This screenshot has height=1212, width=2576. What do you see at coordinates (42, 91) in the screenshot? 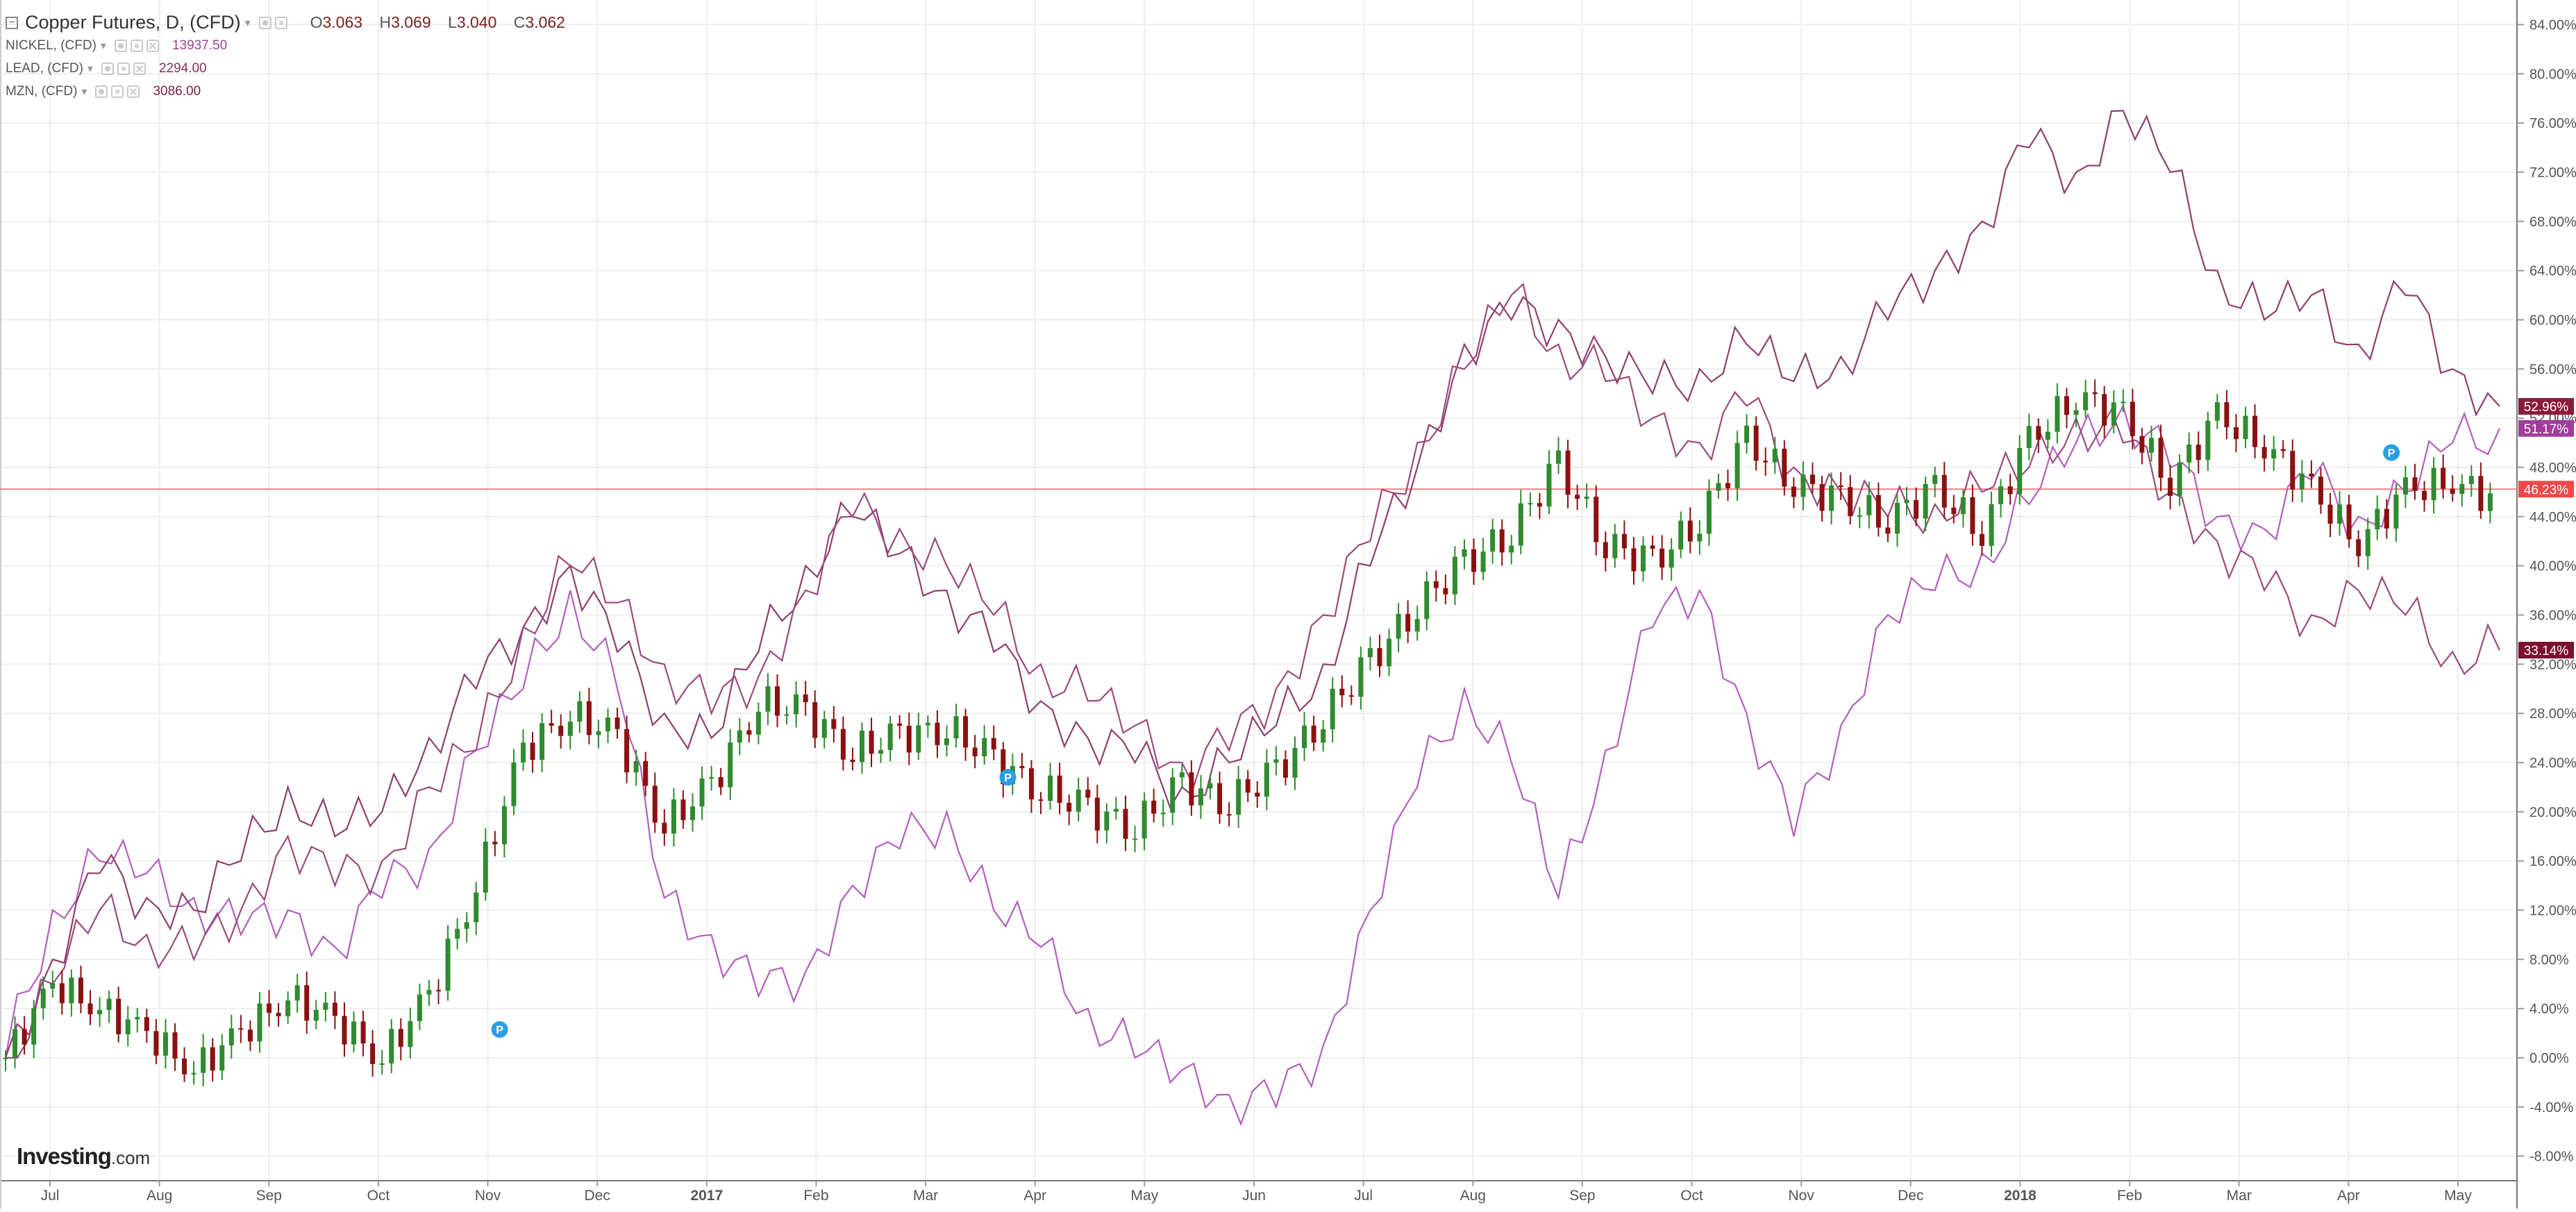
I see `mzn-symbol-label: MZN, (CFD)` at bounding box center [42, 91].